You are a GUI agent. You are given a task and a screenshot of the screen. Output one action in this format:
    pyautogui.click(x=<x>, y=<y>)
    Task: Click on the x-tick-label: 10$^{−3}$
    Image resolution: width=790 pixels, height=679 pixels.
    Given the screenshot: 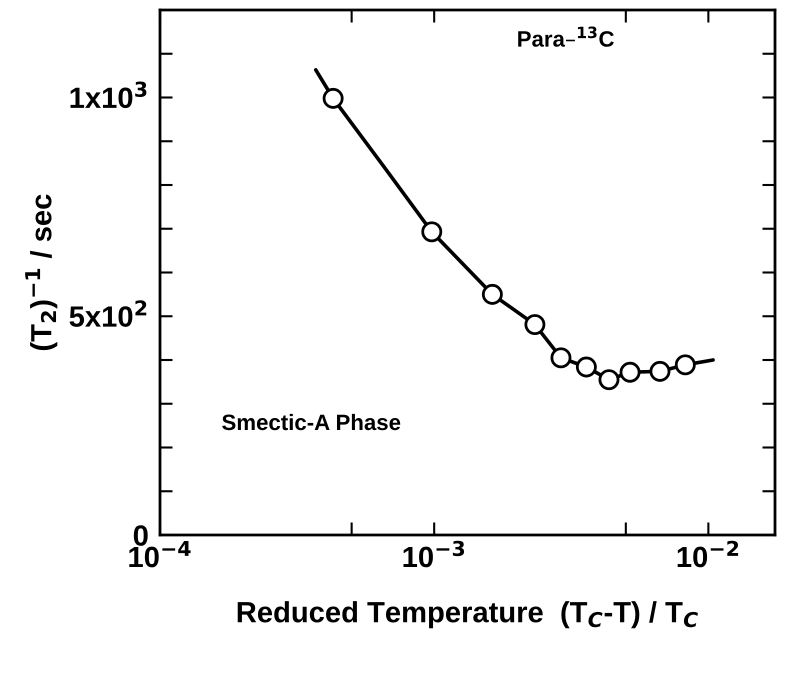 What is the action you would take?
    pyautogui.click(x=433, y=554)
    